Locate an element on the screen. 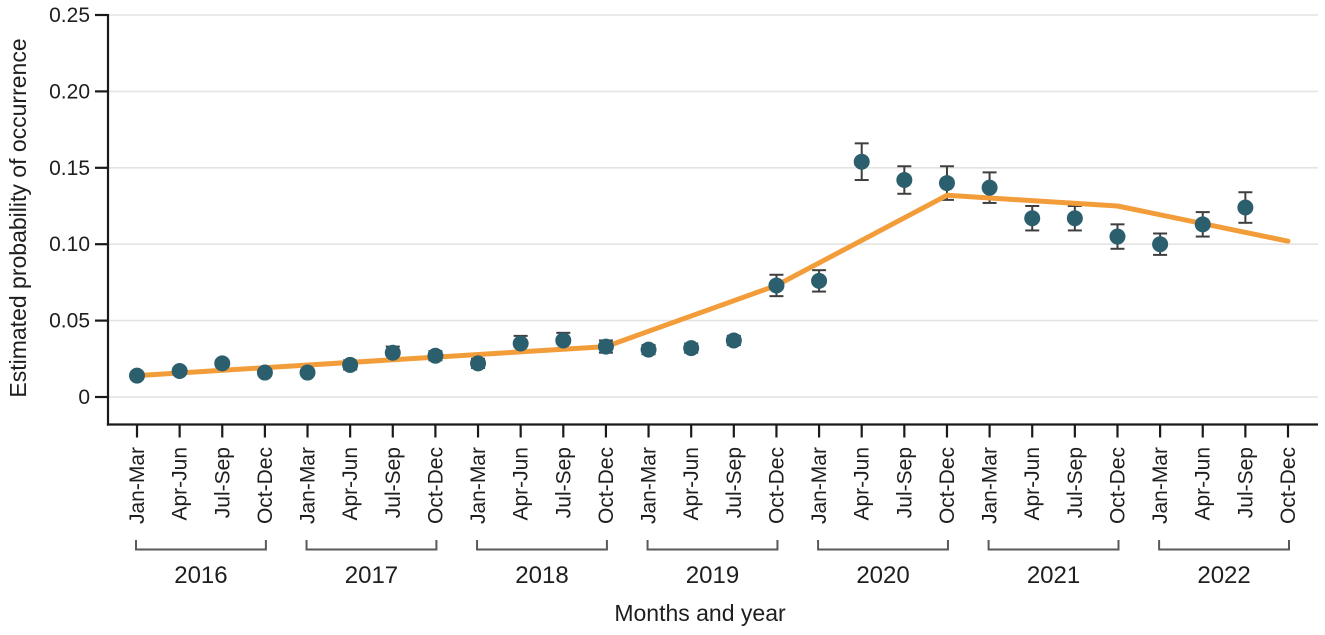 The image size is (1325, 635). y-axis-title: Estimated probability of occurrence is located at coordinates (18, 217).